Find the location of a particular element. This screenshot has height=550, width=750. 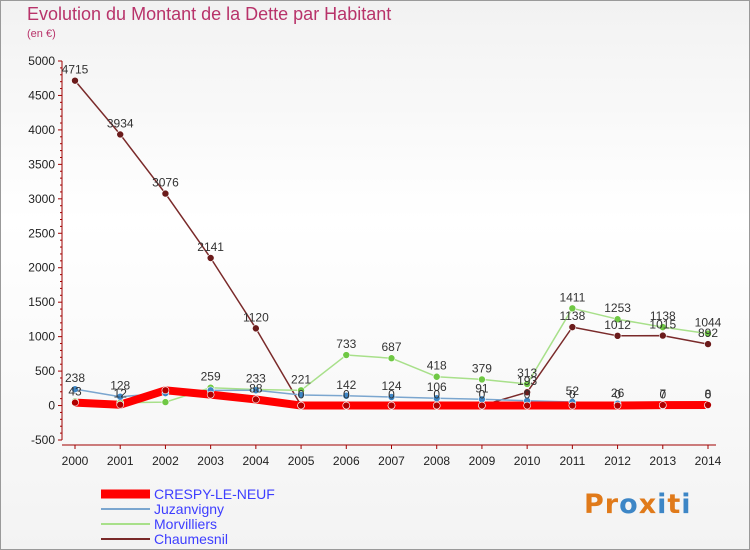

data-label: 124 is located at coordinates (391, 386).